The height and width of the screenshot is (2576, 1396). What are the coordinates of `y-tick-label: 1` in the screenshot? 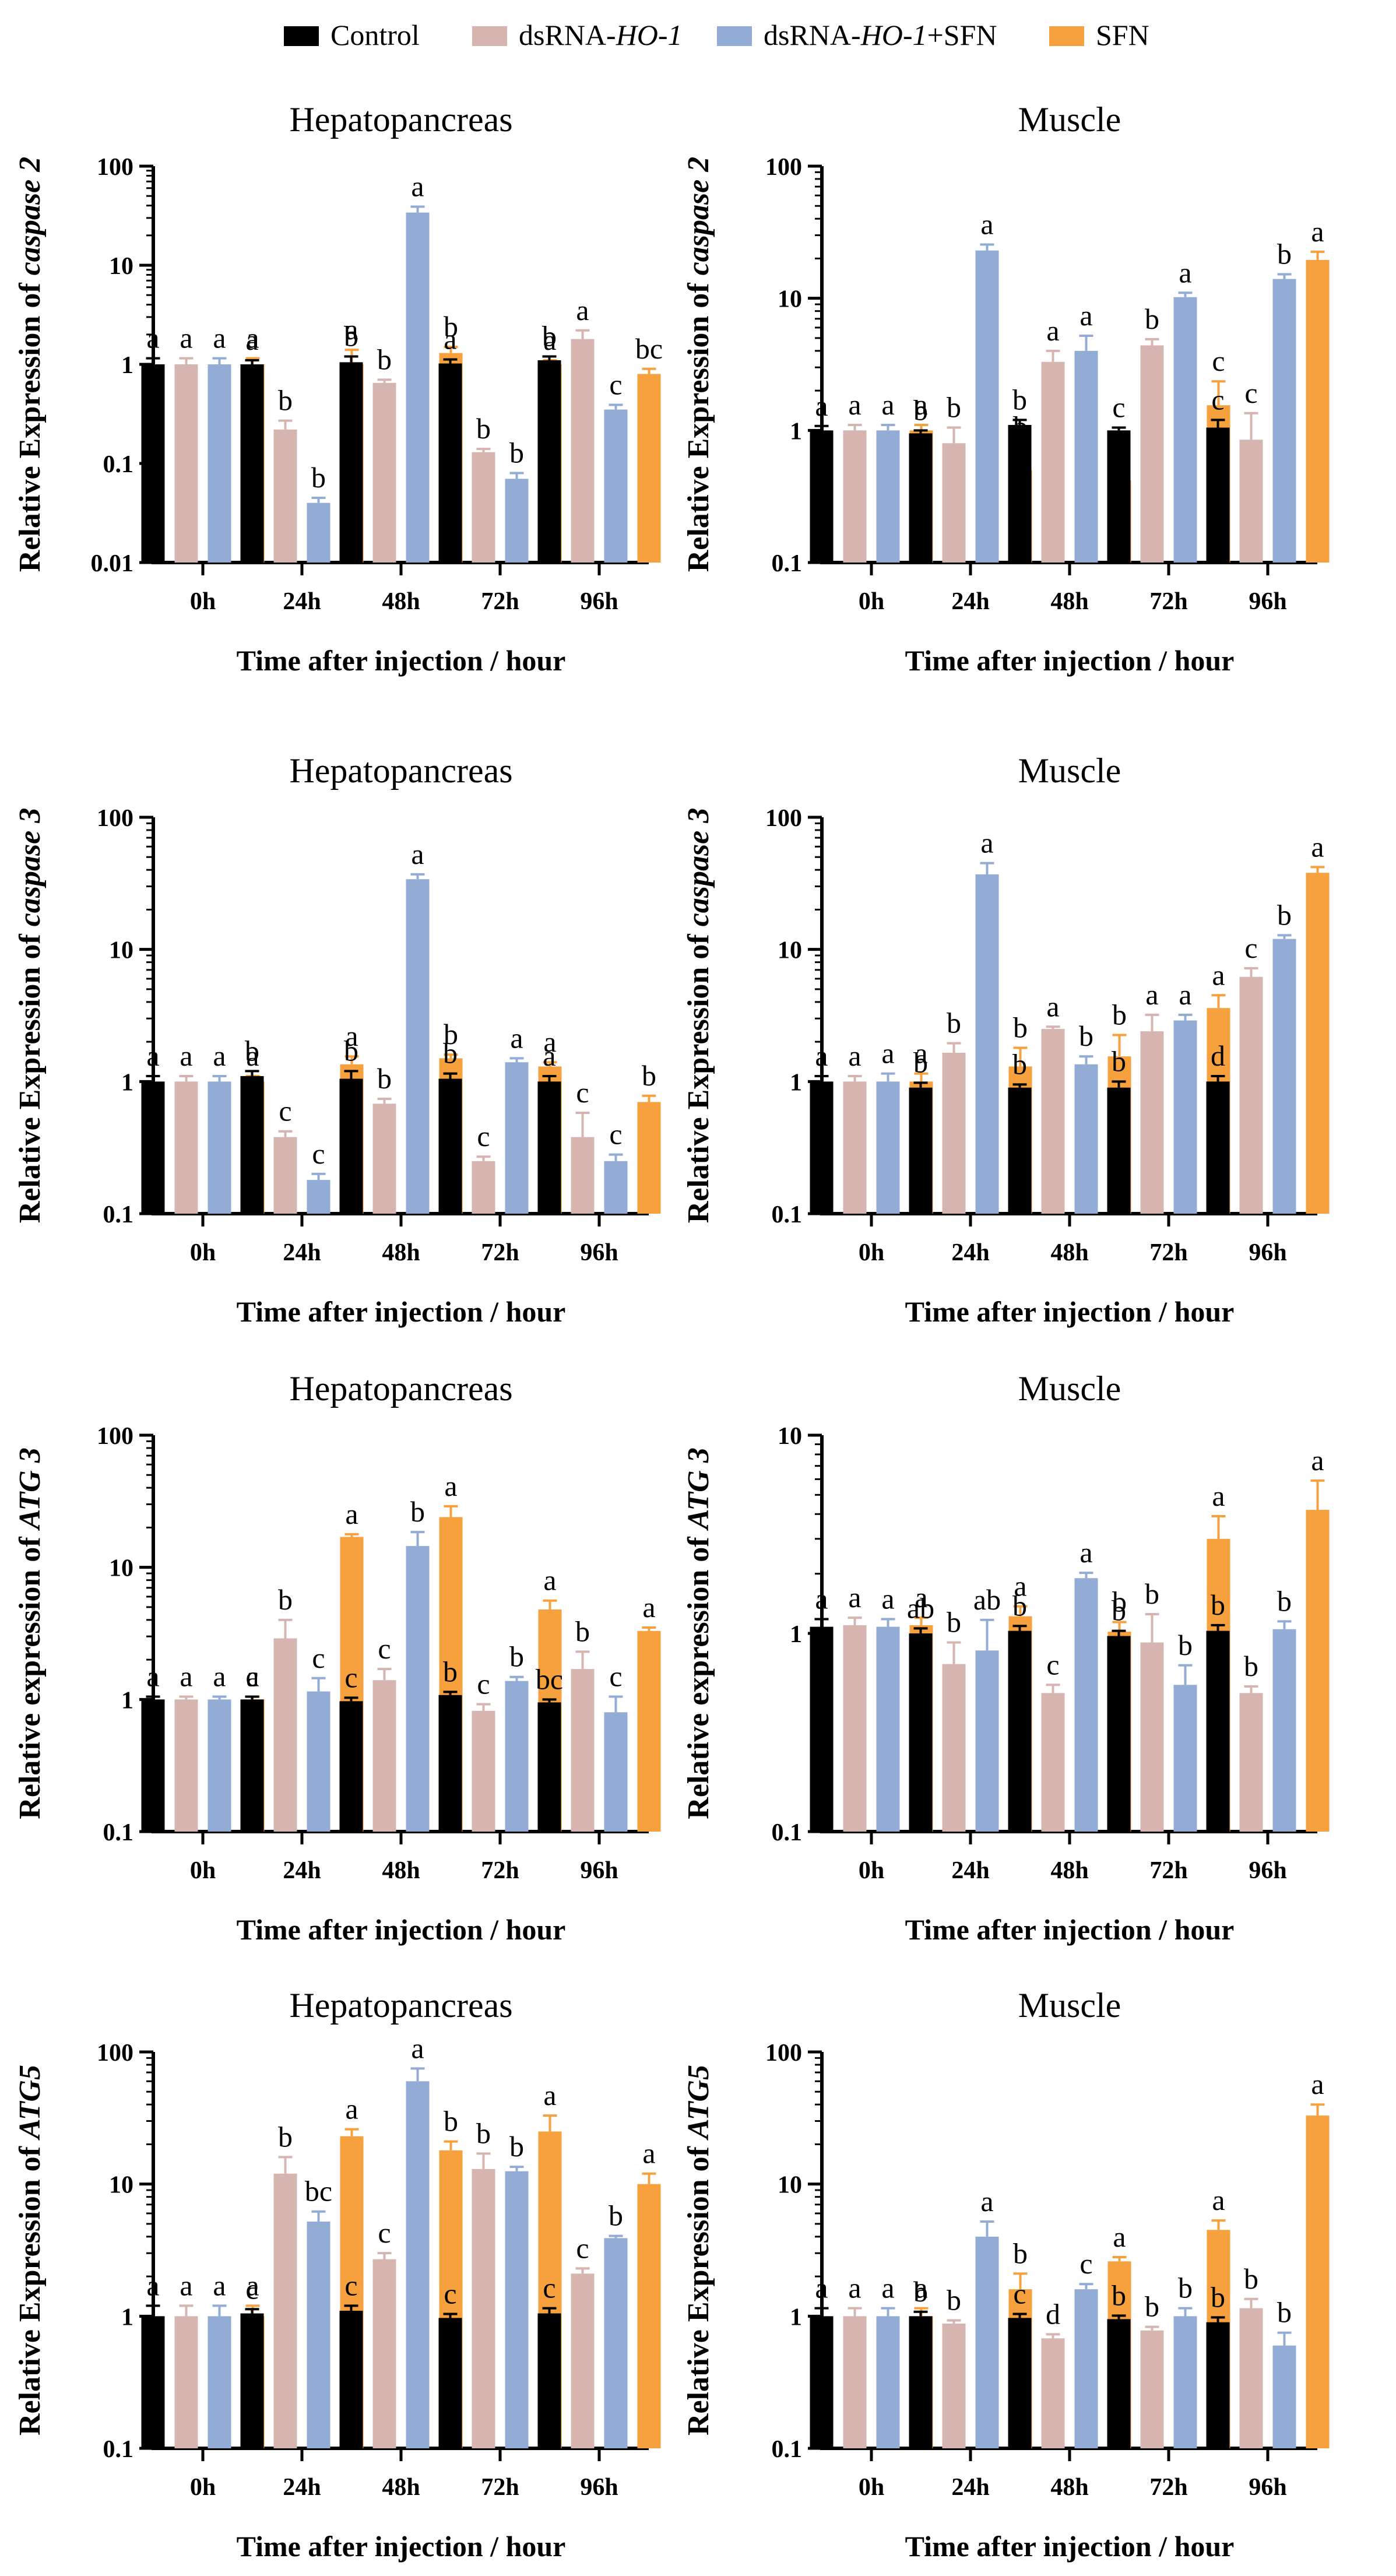 It's located at (127, 365).